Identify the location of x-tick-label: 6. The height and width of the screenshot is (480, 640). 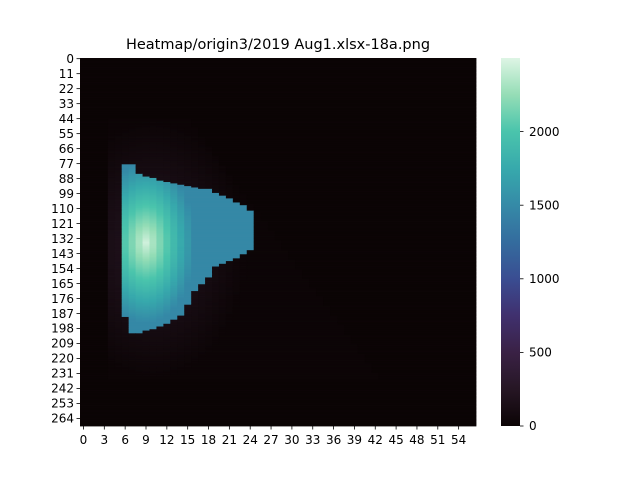
(125, 440).